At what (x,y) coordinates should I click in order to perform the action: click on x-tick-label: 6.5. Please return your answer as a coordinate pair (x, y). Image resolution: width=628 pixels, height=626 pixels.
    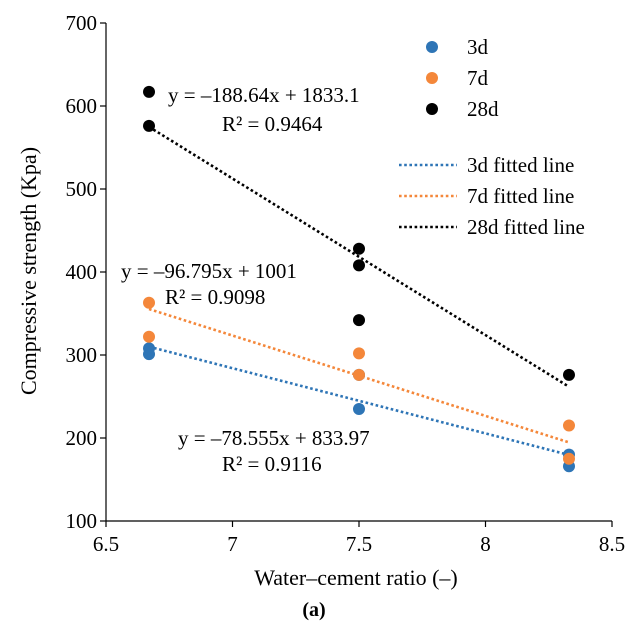
    Looking at the image, I should click on (106, 544).